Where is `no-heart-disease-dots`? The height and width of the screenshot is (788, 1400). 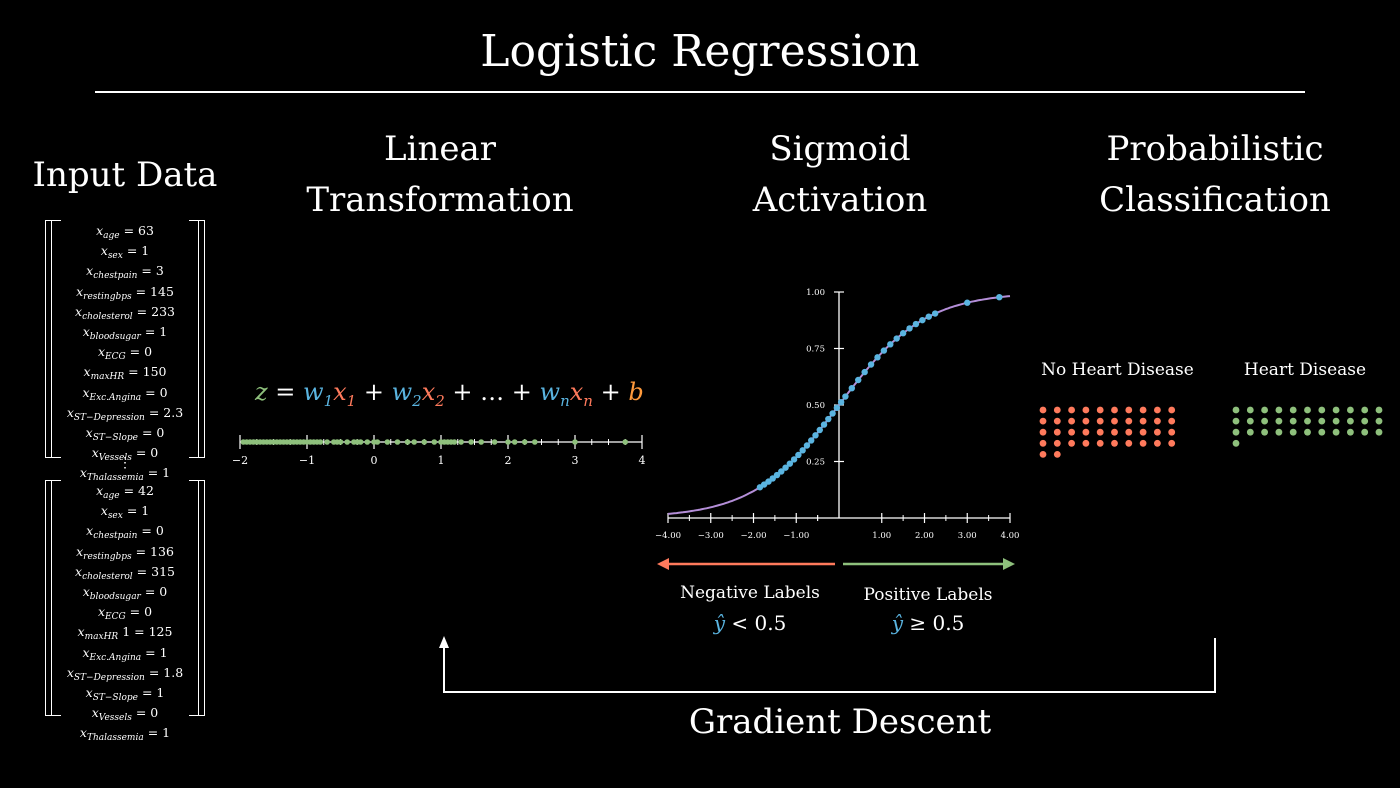 no-heart-disease-dots is located at coordinates (1107, 432).